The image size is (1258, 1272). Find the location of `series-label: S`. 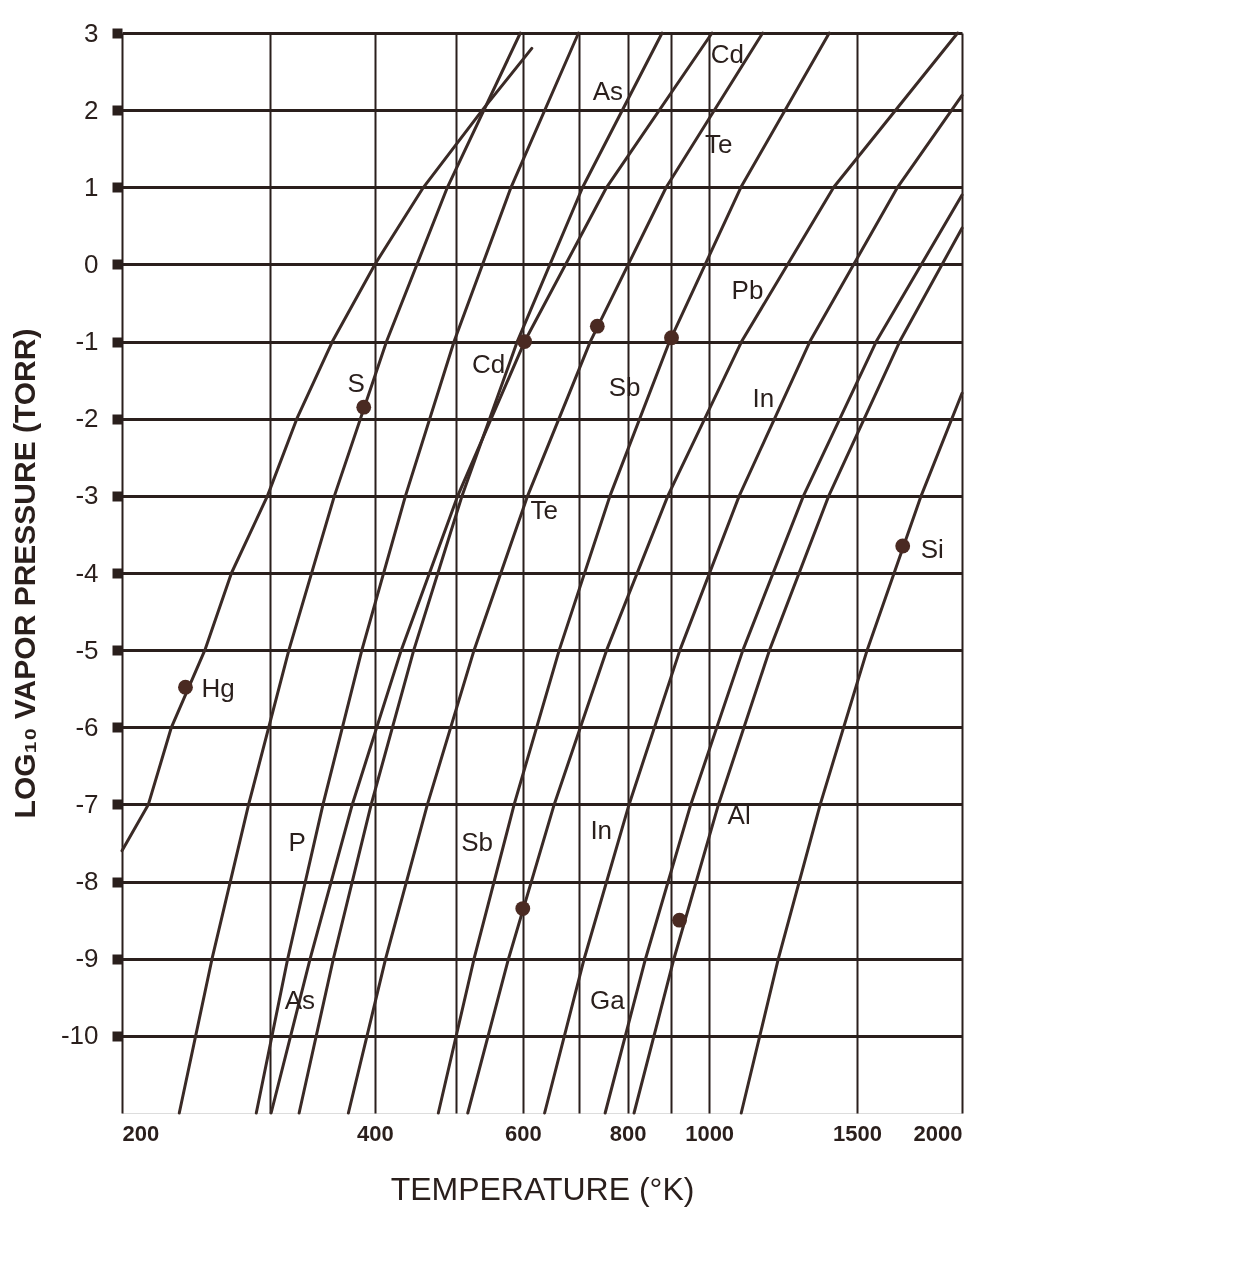

series-label: S is located at coordinates (356, 383).